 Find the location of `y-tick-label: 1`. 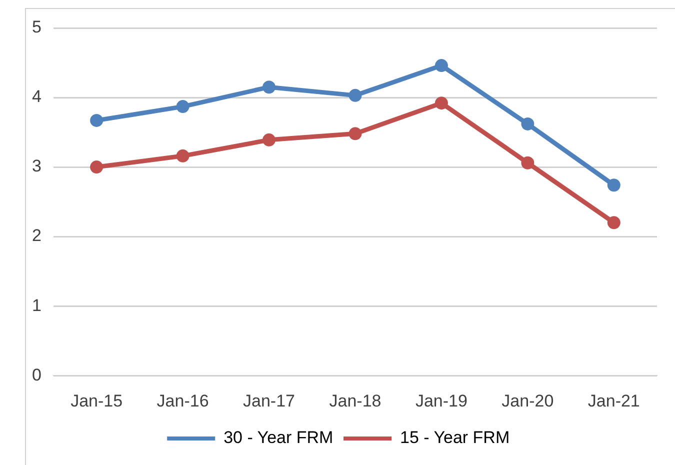

y-tick-label: 1 is located at coordinates (37, 305).